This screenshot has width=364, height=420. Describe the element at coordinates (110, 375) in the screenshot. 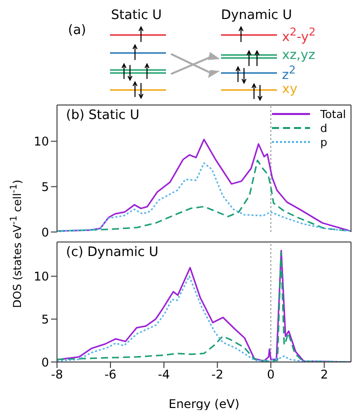

I see `x-tick-label: -6` at that location.